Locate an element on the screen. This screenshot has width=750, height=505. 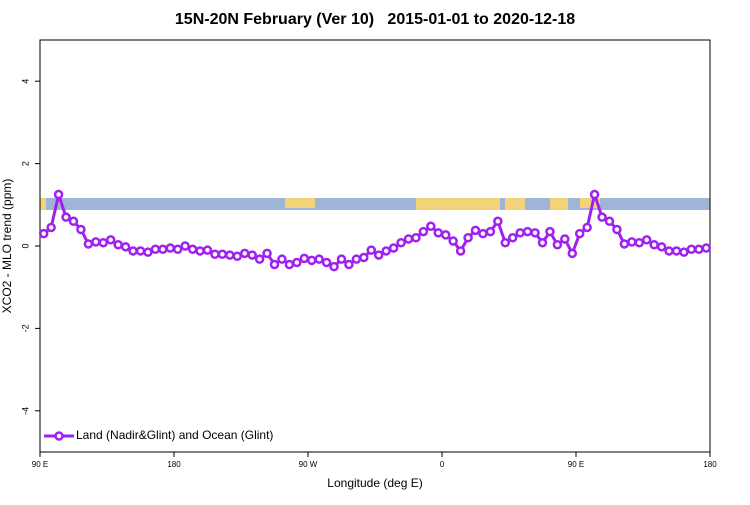
y-tick-label: 2 is located at coordinates (25, 163).